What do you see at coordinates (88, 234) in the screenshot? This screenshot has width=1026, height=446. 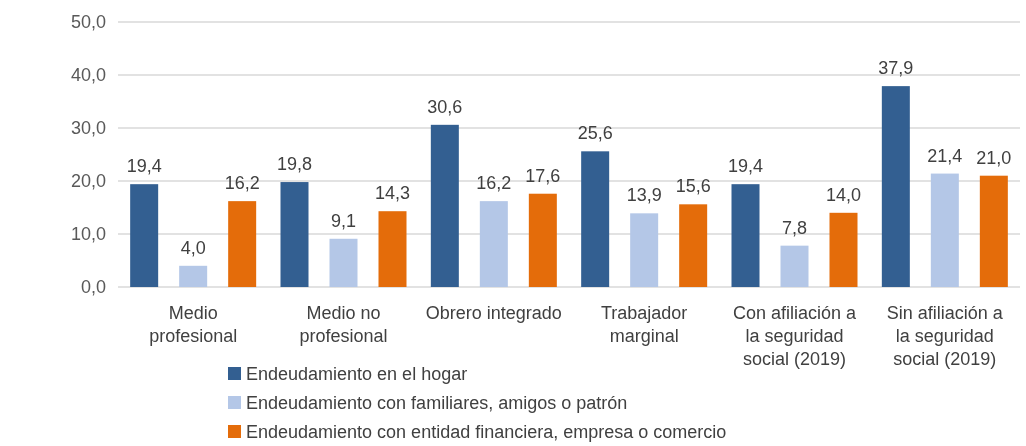 I see `y-tick-label: 10,0` at bounding box center [88, 234].